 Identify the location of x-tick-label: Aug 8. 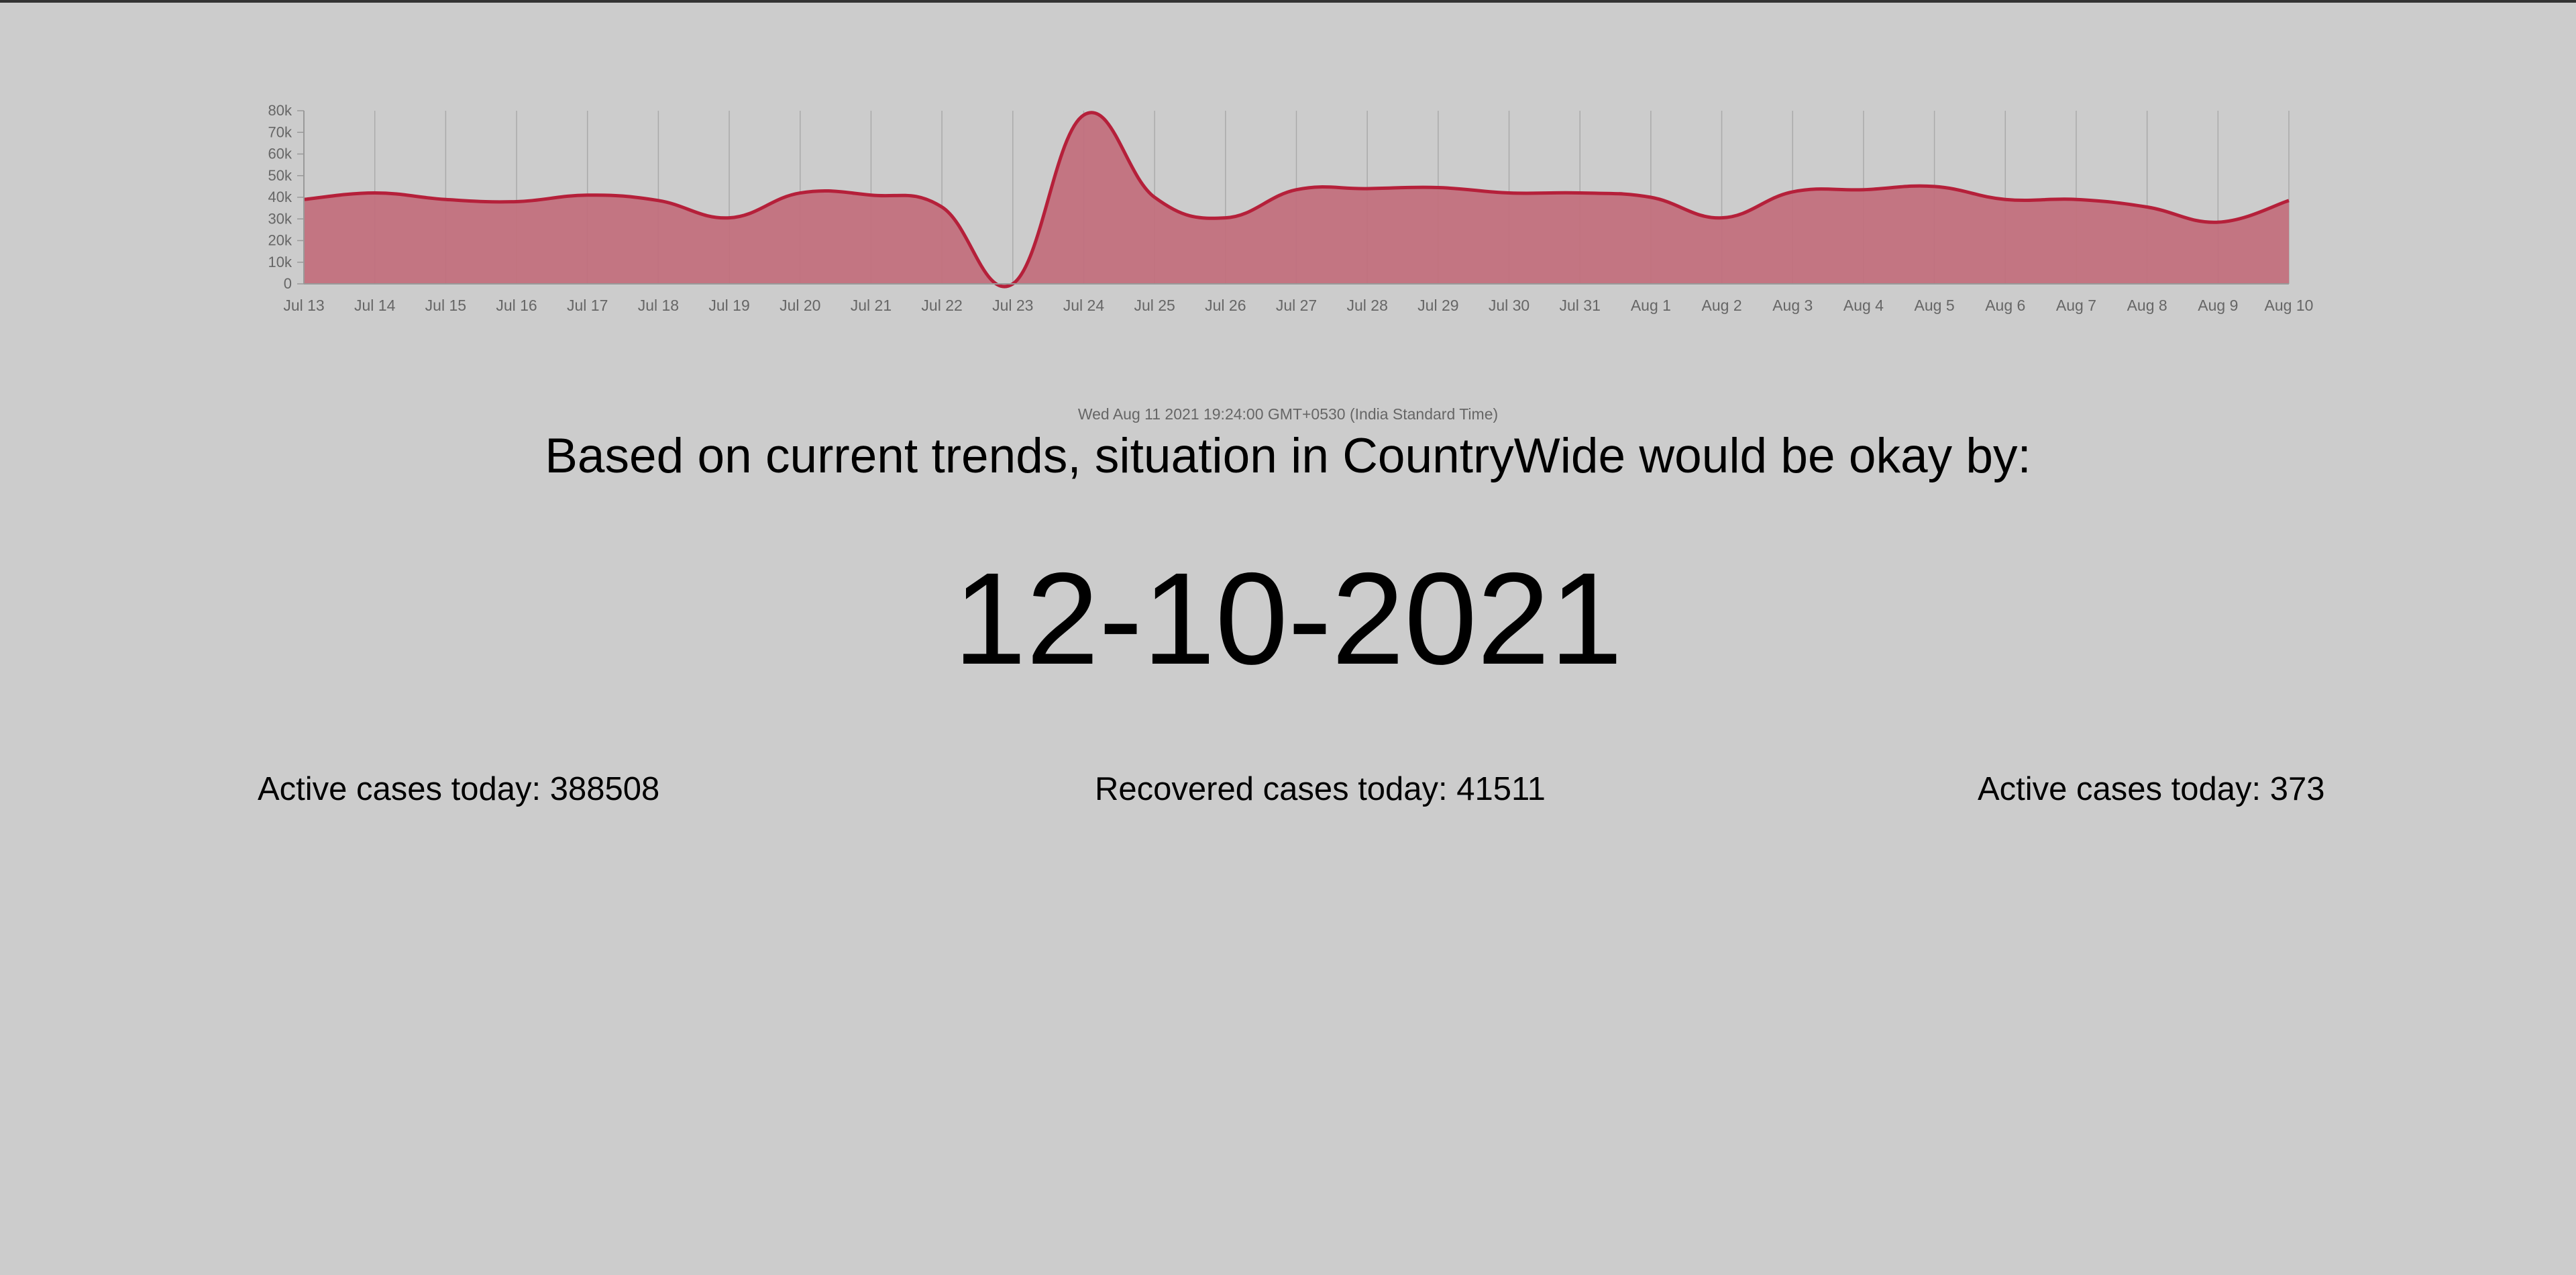
(2147, 305).